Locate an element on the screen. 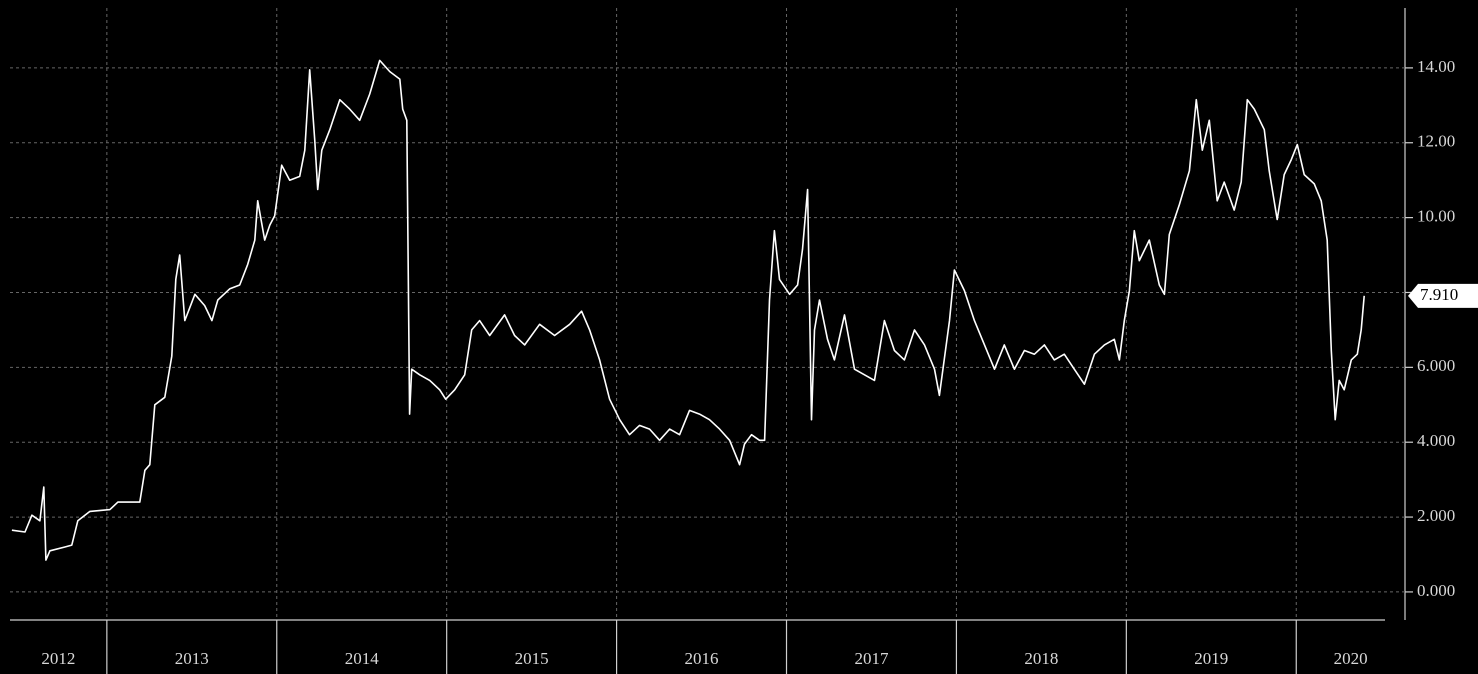 This screenshot has width=1478, height=674. x-tick-label: 2020 is located at coordinates (1351, 658).